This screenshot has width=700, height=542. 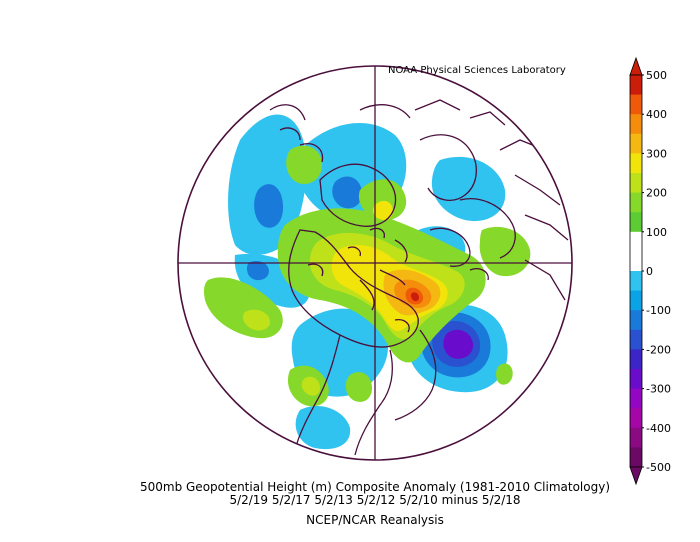 What do you see at coordinates (658, 349) in the screenshot?
I see `colorbar-tick-label: -200` at bounding box center [658, 349].